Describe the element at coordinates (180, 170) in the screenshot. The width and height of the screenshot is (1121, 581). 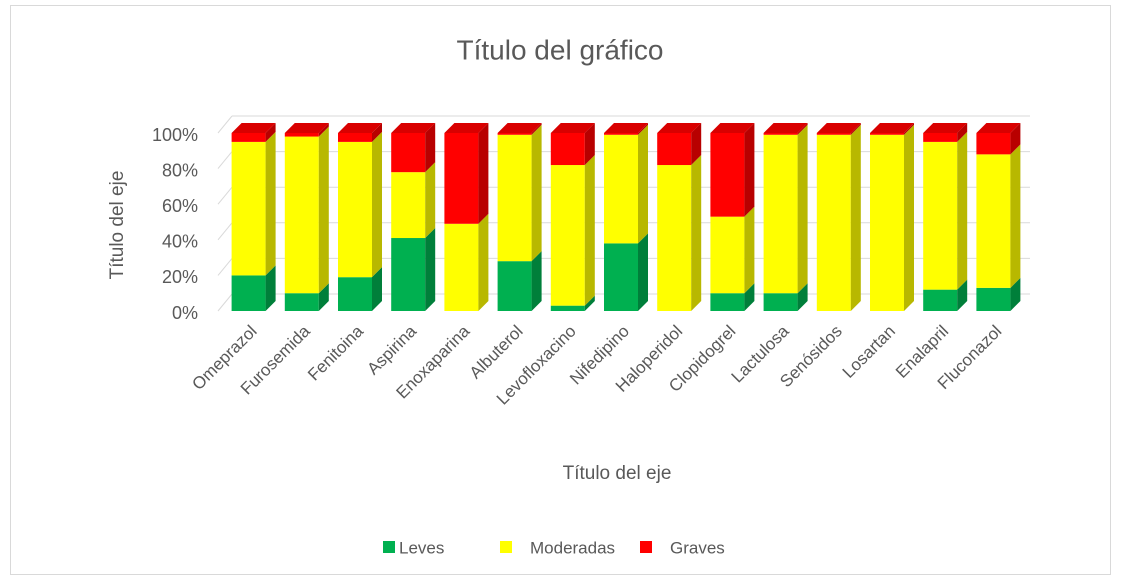
I see `y-tick-label: 80%` at that location.